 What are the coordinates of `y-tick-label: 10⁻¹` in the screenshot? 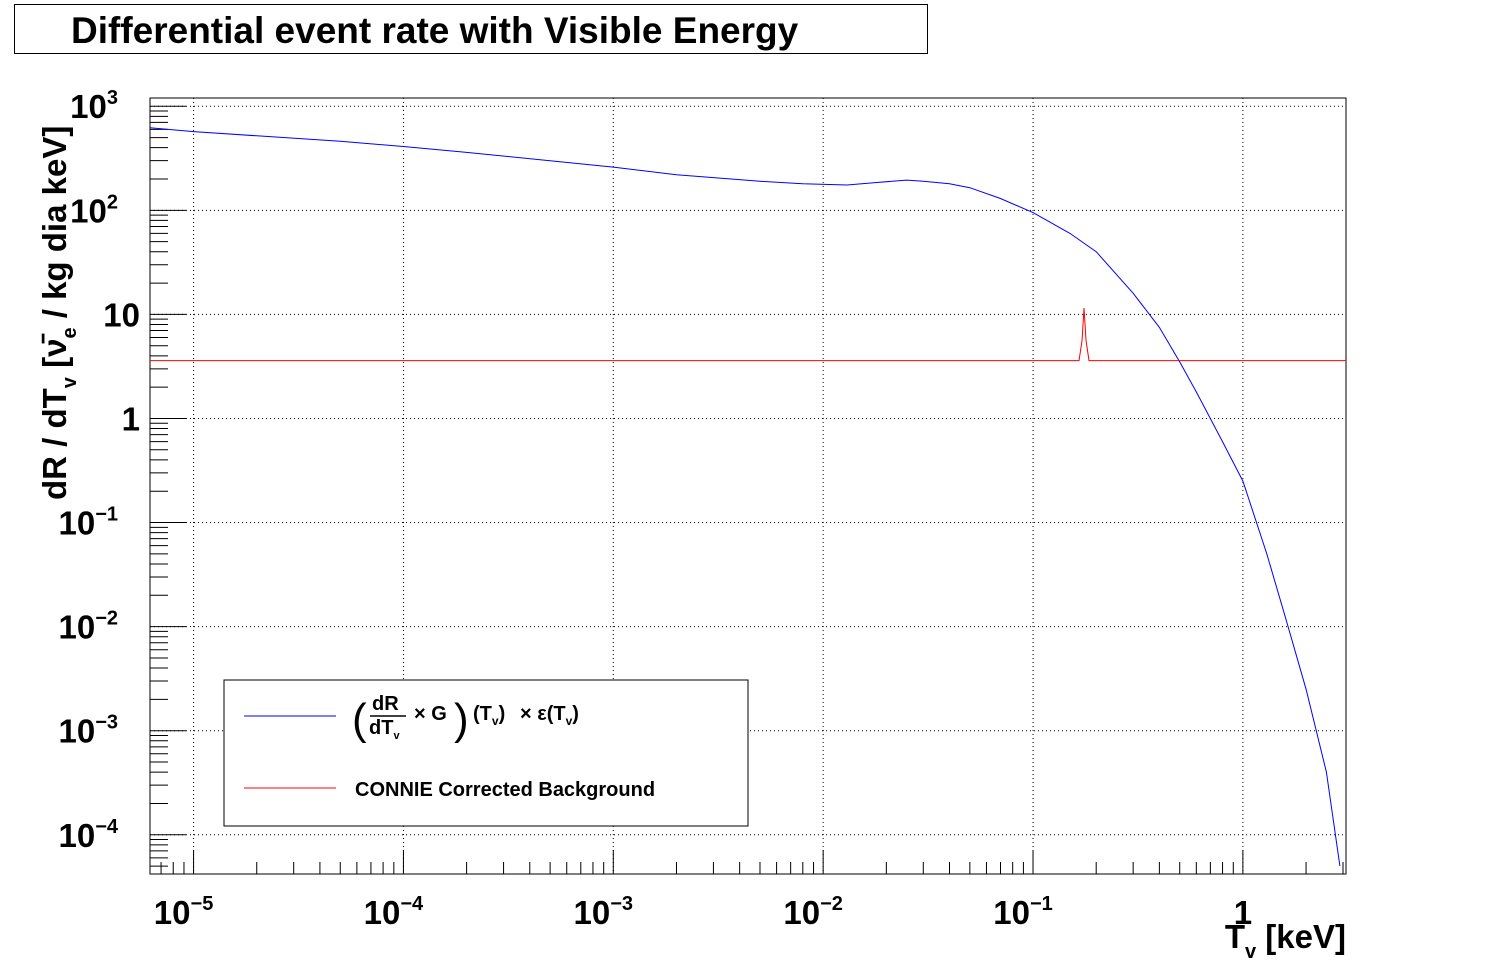 It's located at (88, 523).